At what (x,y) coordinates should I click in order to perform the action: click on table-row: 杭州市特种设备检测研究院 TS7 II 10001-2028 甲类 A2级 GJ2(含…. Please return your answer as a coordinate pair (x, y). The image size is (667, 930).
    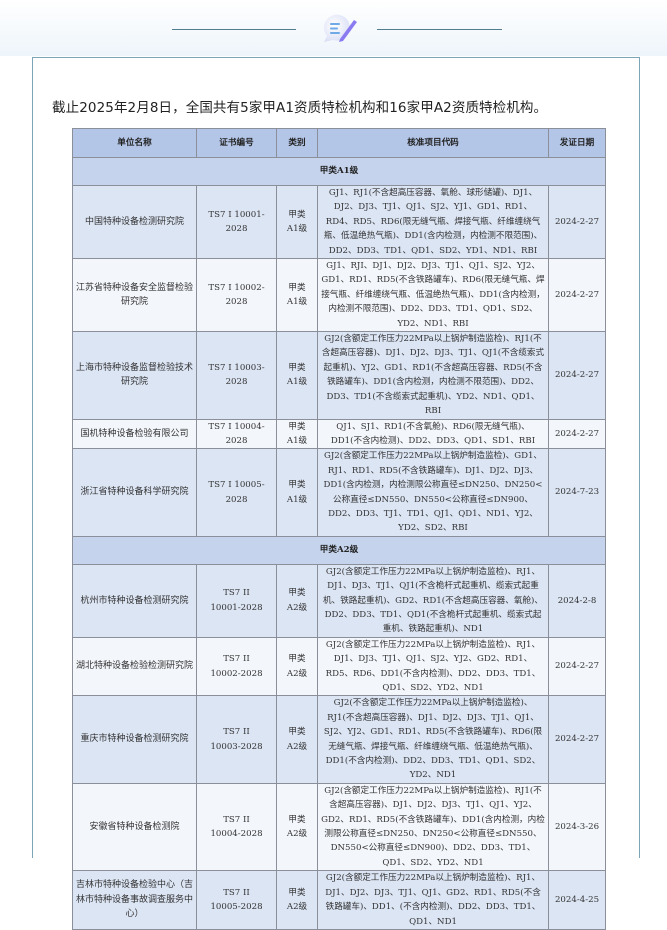
    Looking at the image, I should click on (339, 600).